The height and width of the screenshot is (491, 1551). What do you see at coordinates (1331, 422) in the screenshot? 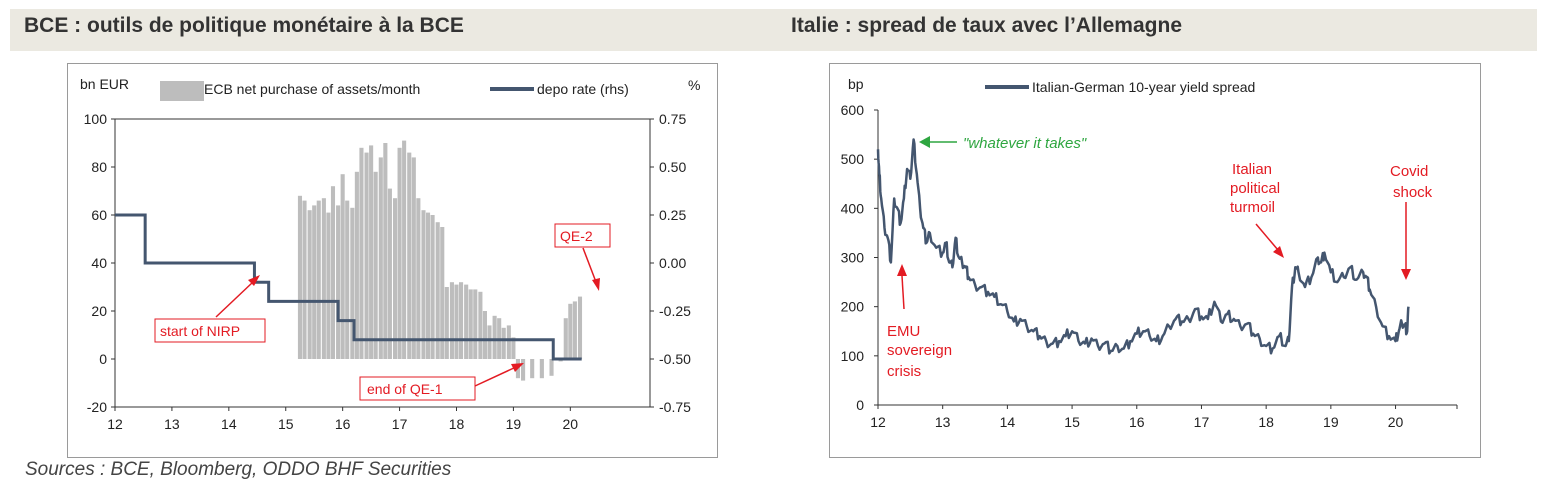
I see `x-tick-label: 19` at bounding box center [1331, 422].